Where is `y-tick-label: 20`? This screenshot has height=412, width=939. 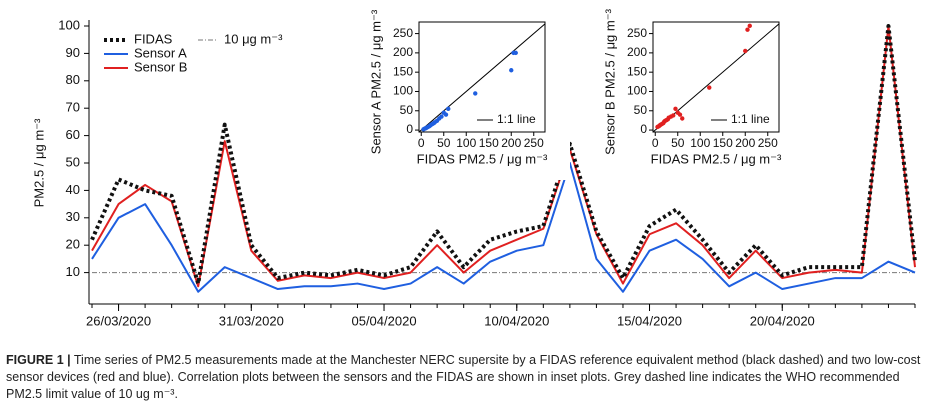
y-tick-label: 20 is located at coordinates (73, 244).